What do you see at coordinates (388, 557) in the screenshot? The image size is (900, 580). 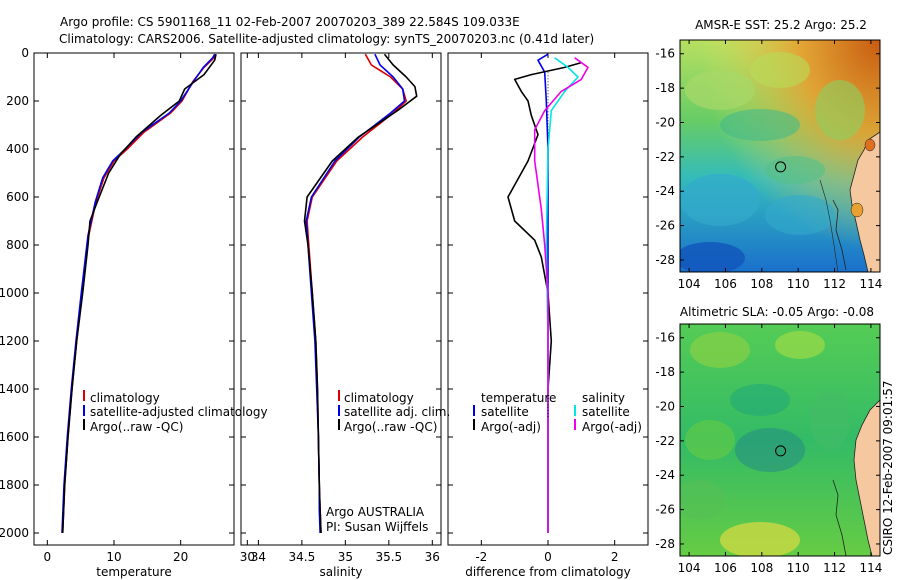 I see `x-tick-label: 35.5` at bounding box center [388, 557].